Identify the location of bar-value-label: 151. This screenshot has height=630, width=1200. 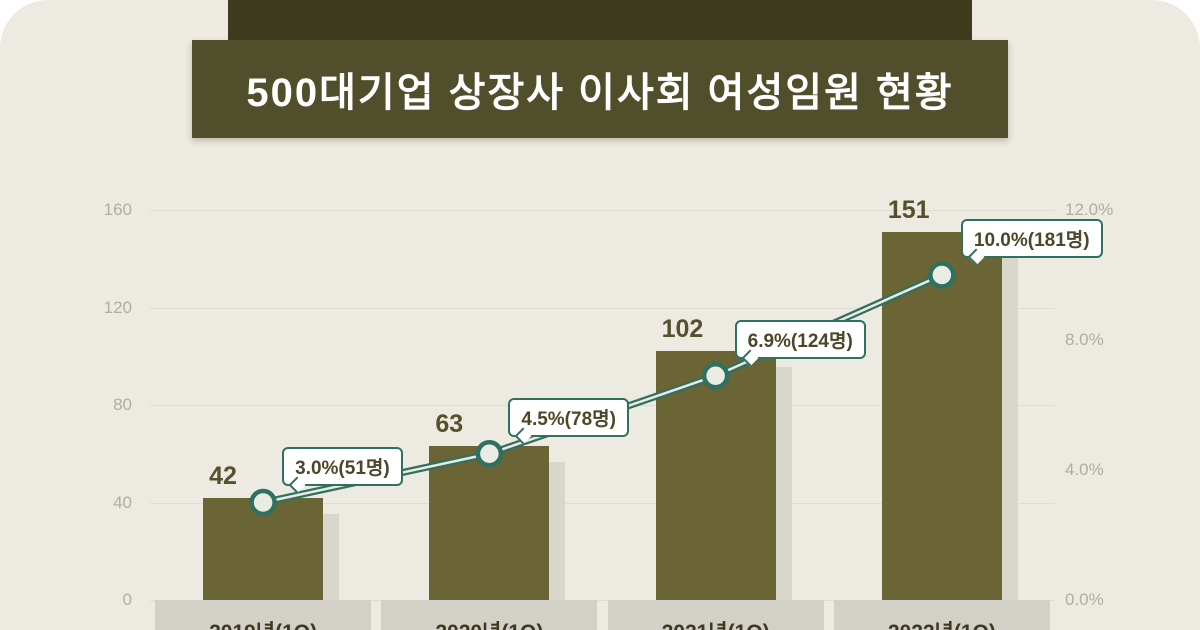
(908, 209).